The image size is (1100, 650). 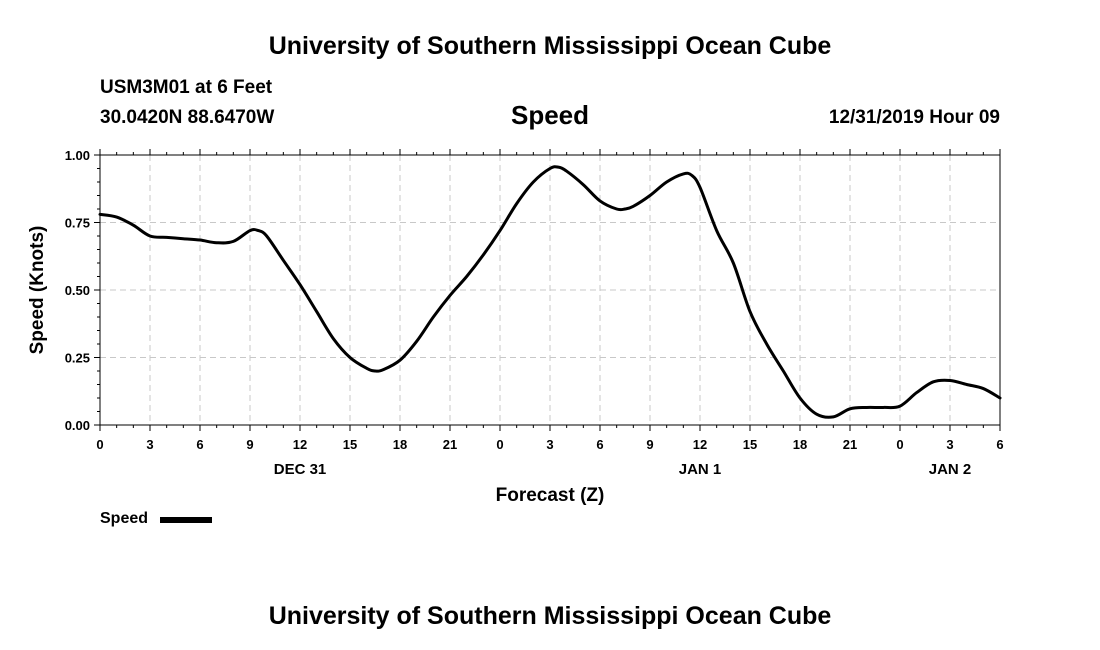 I want to click on forecast-datetime: 12/31/2019 Hour 09, so click(x=914, y=117).